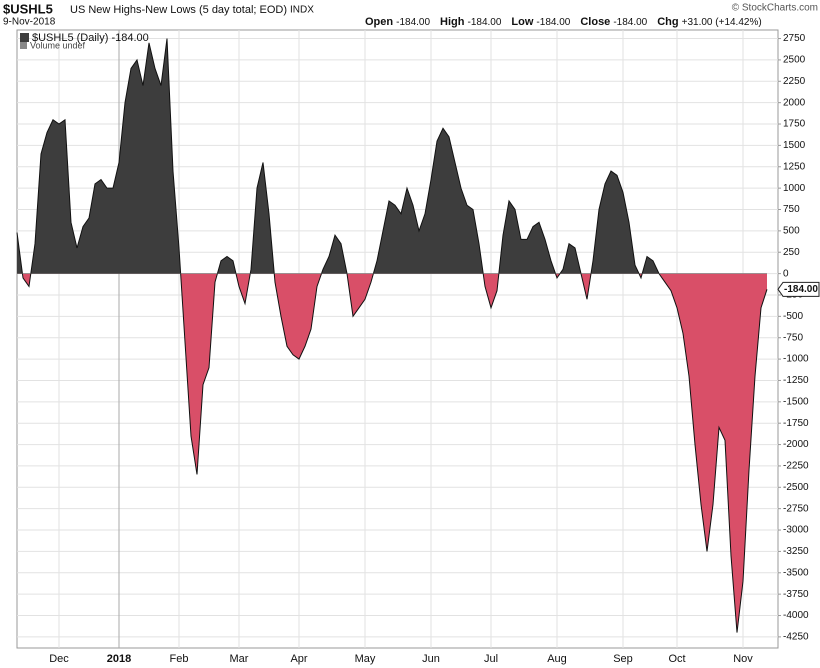 The height and width of the screenshot is (668, 820). What do you see at coordinates (796, 637) in the screenshot?
I see `y-tick-label: -4250` at bounding box center [796, 637].